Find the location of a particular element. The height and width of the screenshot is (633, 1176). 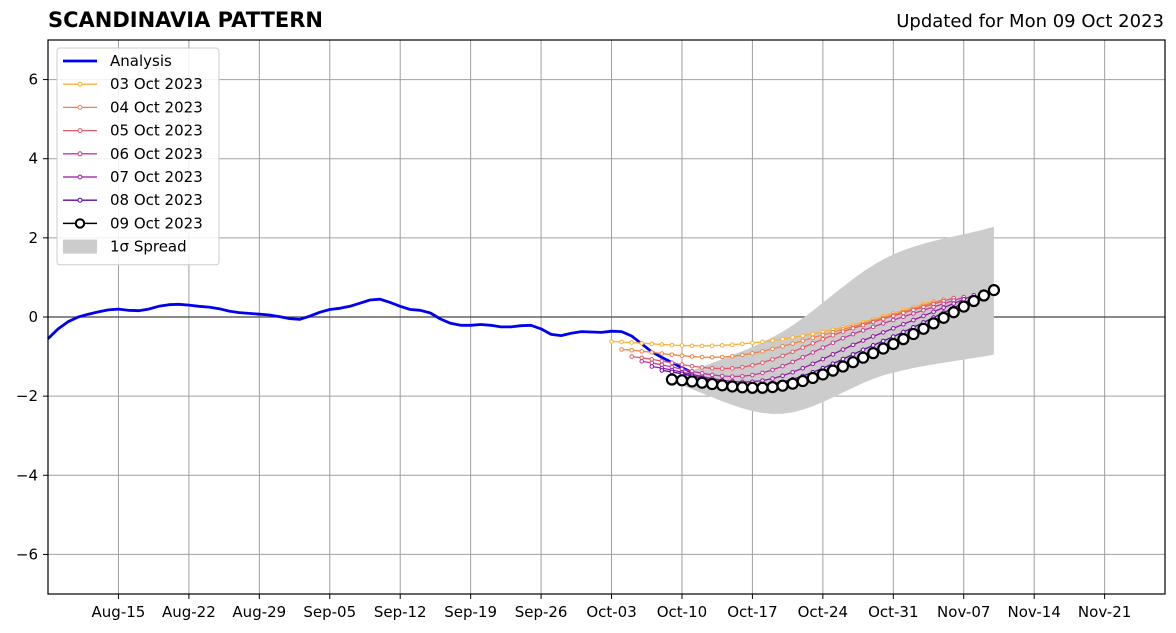

legend-label: 1σ Spread is located at coordinates (148, 247).